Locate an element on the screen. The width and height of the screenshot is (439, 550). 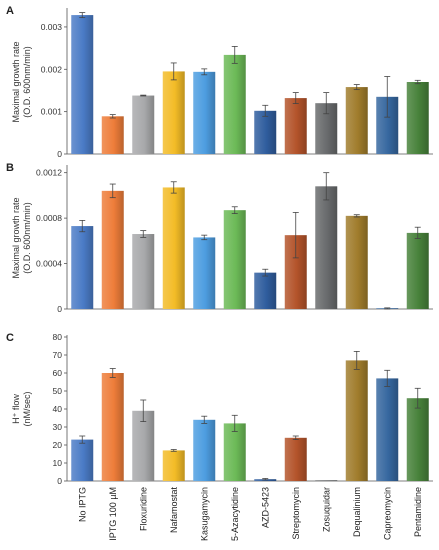
category-label: Kasugamycin is located at coordinates (204, 514).